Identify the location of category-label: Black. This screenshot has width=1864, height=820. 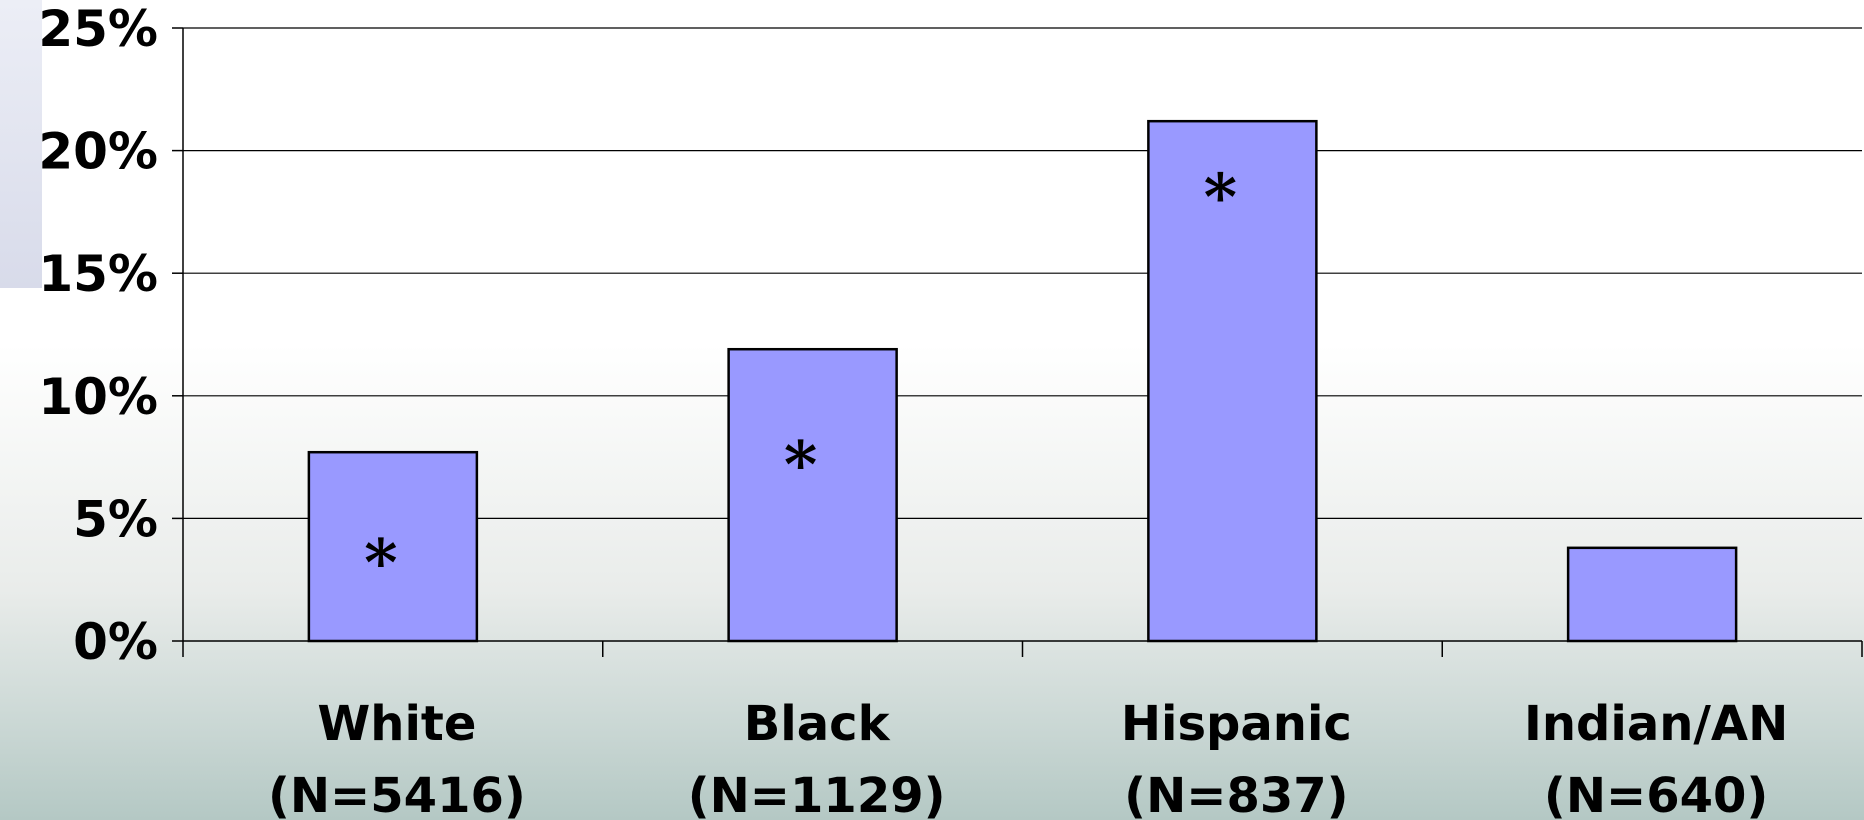
(817, 724).